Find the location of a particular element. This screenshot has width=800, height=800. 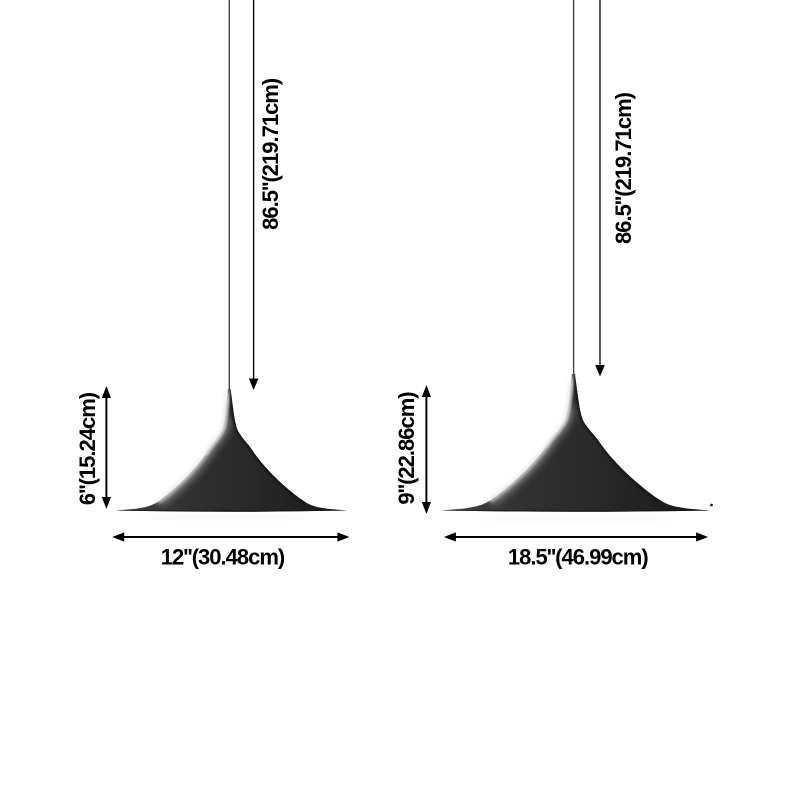

svg-text: 9''(22.86cm) is located at coordinates (406, 448).